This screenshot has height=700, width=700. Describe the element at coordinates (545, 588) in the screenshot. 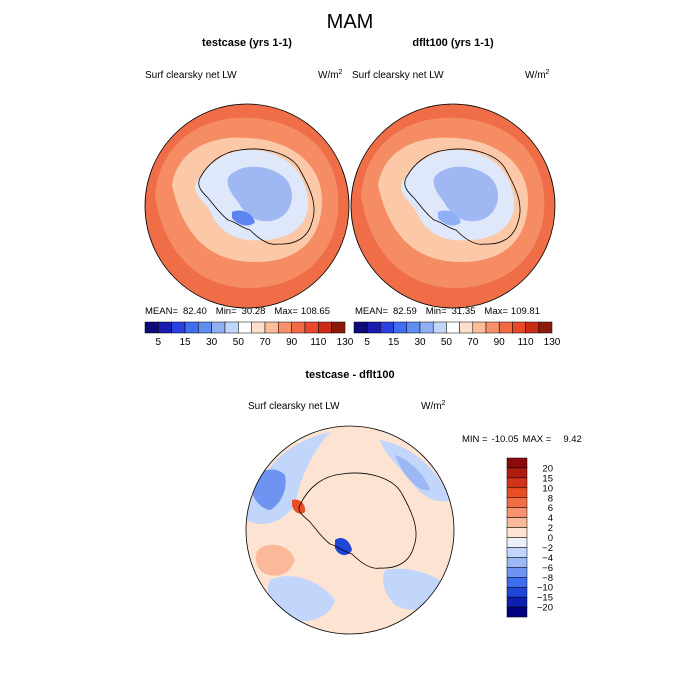

I see `colorbar-tick-label: −10` at that location.